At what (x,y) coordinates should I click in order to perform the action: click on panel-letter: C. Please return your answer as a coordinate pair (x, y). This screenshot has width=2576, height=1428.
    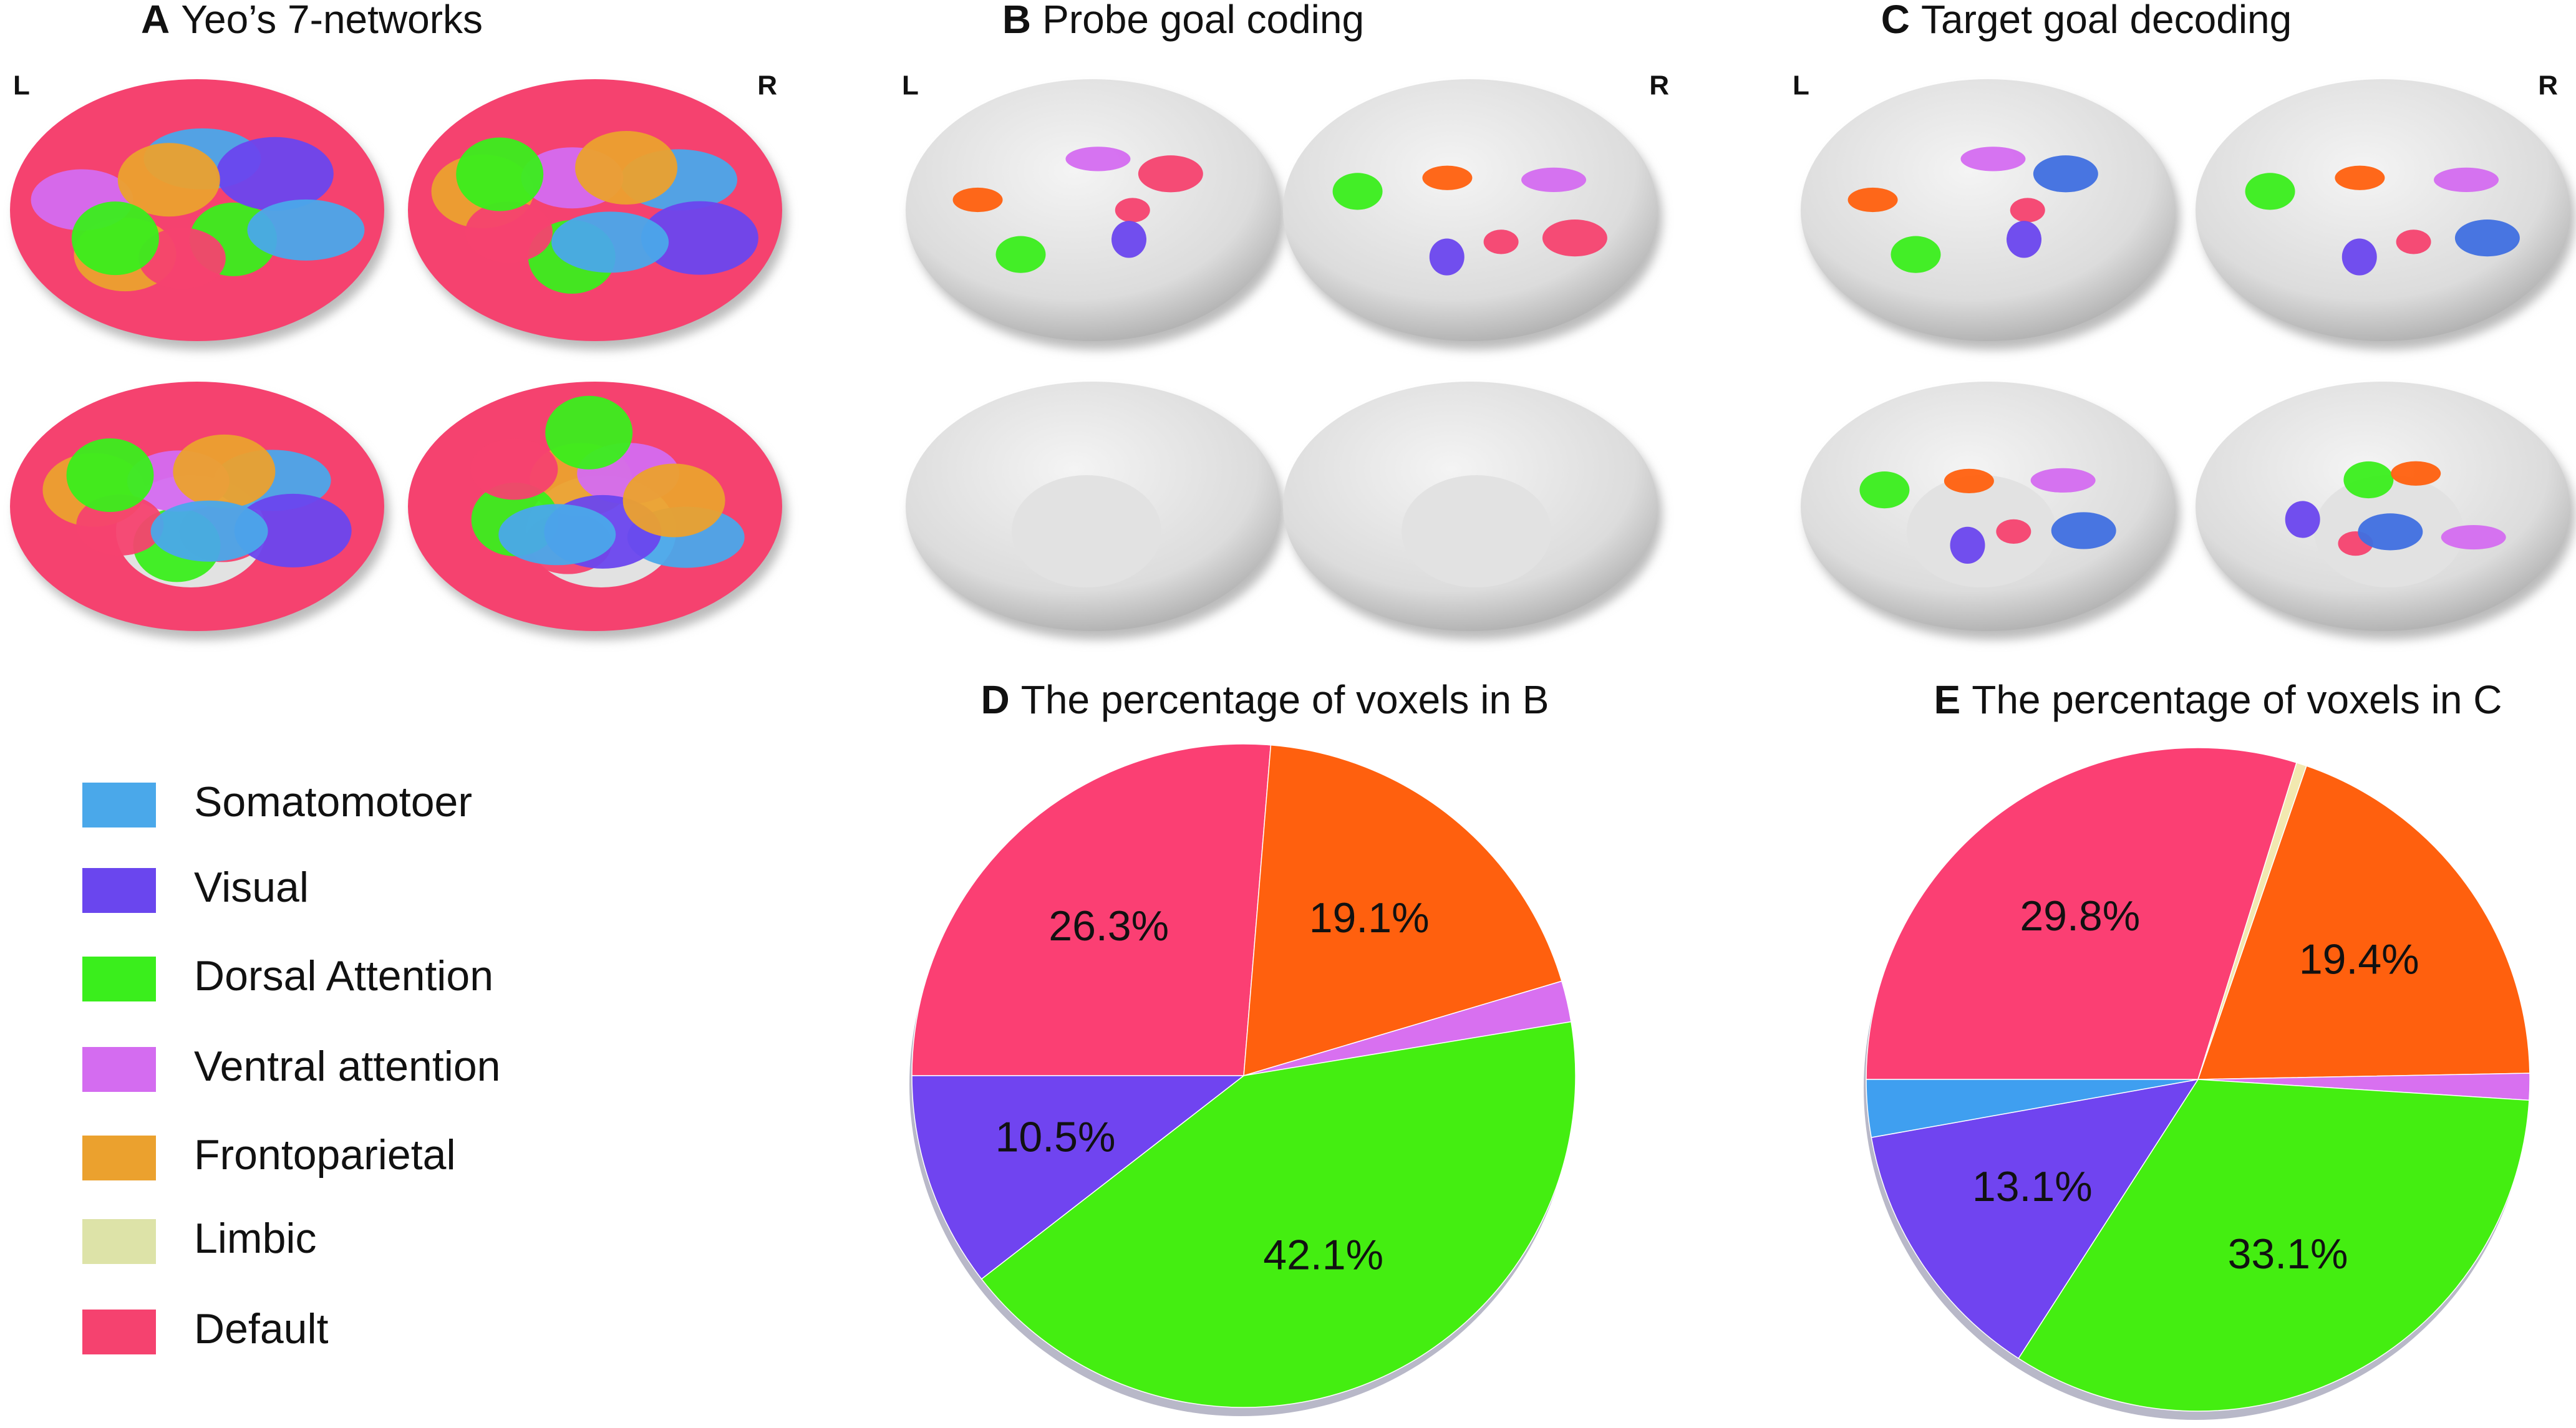
    Looking at the image, I should click on (1895, 21).